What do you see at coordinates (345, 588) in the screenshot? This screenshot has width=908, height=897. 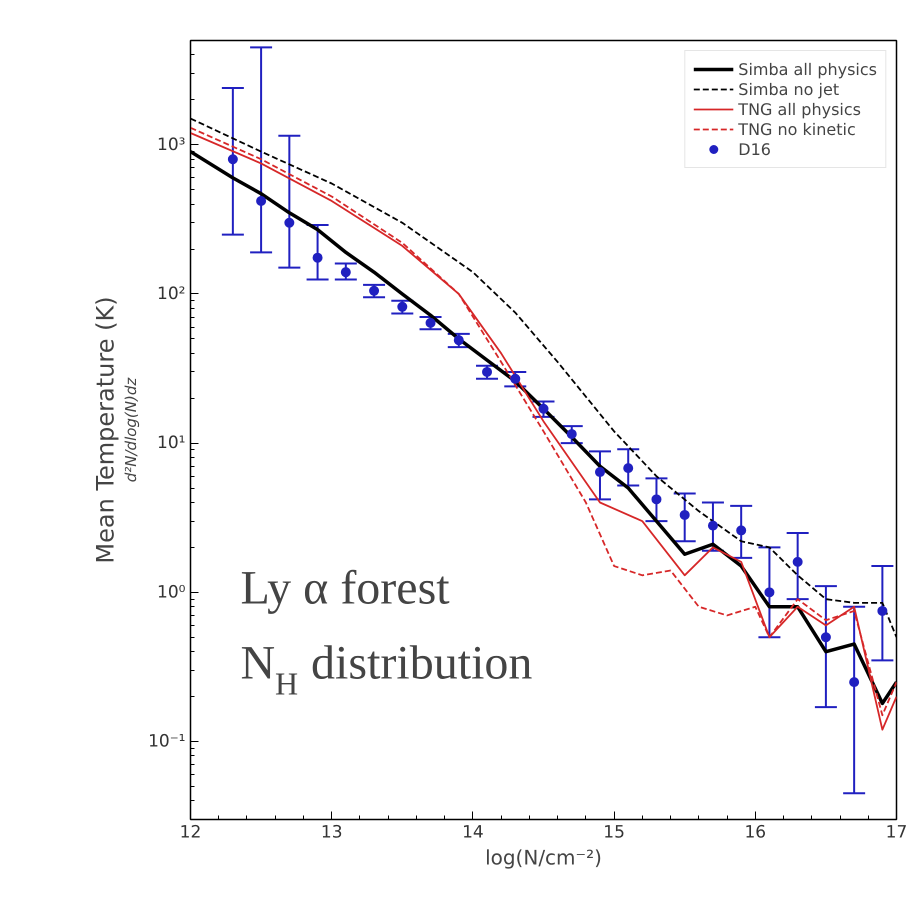 I see `annotation: Ly α forest` at bounding box center [345, 588].